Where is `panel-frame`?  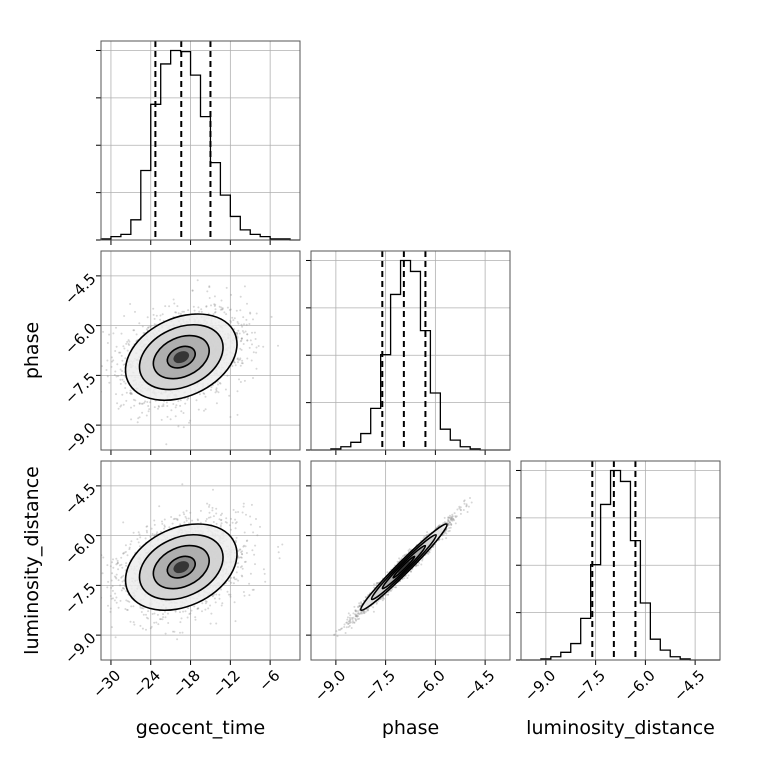 panel-frame is located at coordinates (200, 140).